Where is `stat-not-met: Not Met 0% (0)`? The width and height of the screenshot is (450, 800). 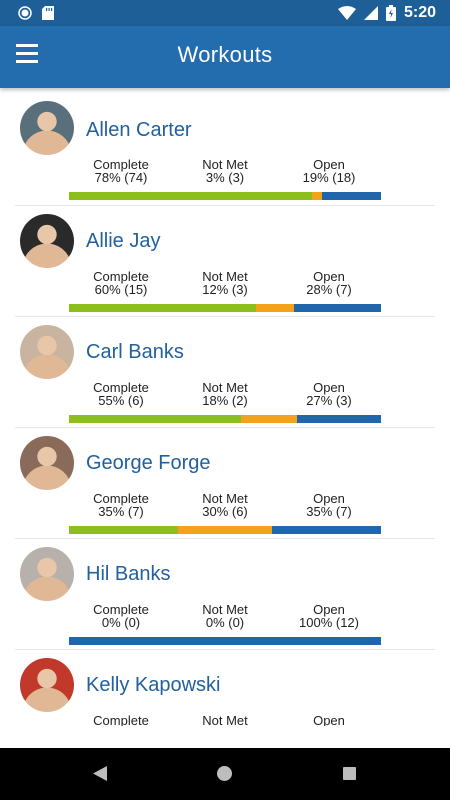
stat-not-met: Not Met 0% (0) is located at coordinates (225, 616).